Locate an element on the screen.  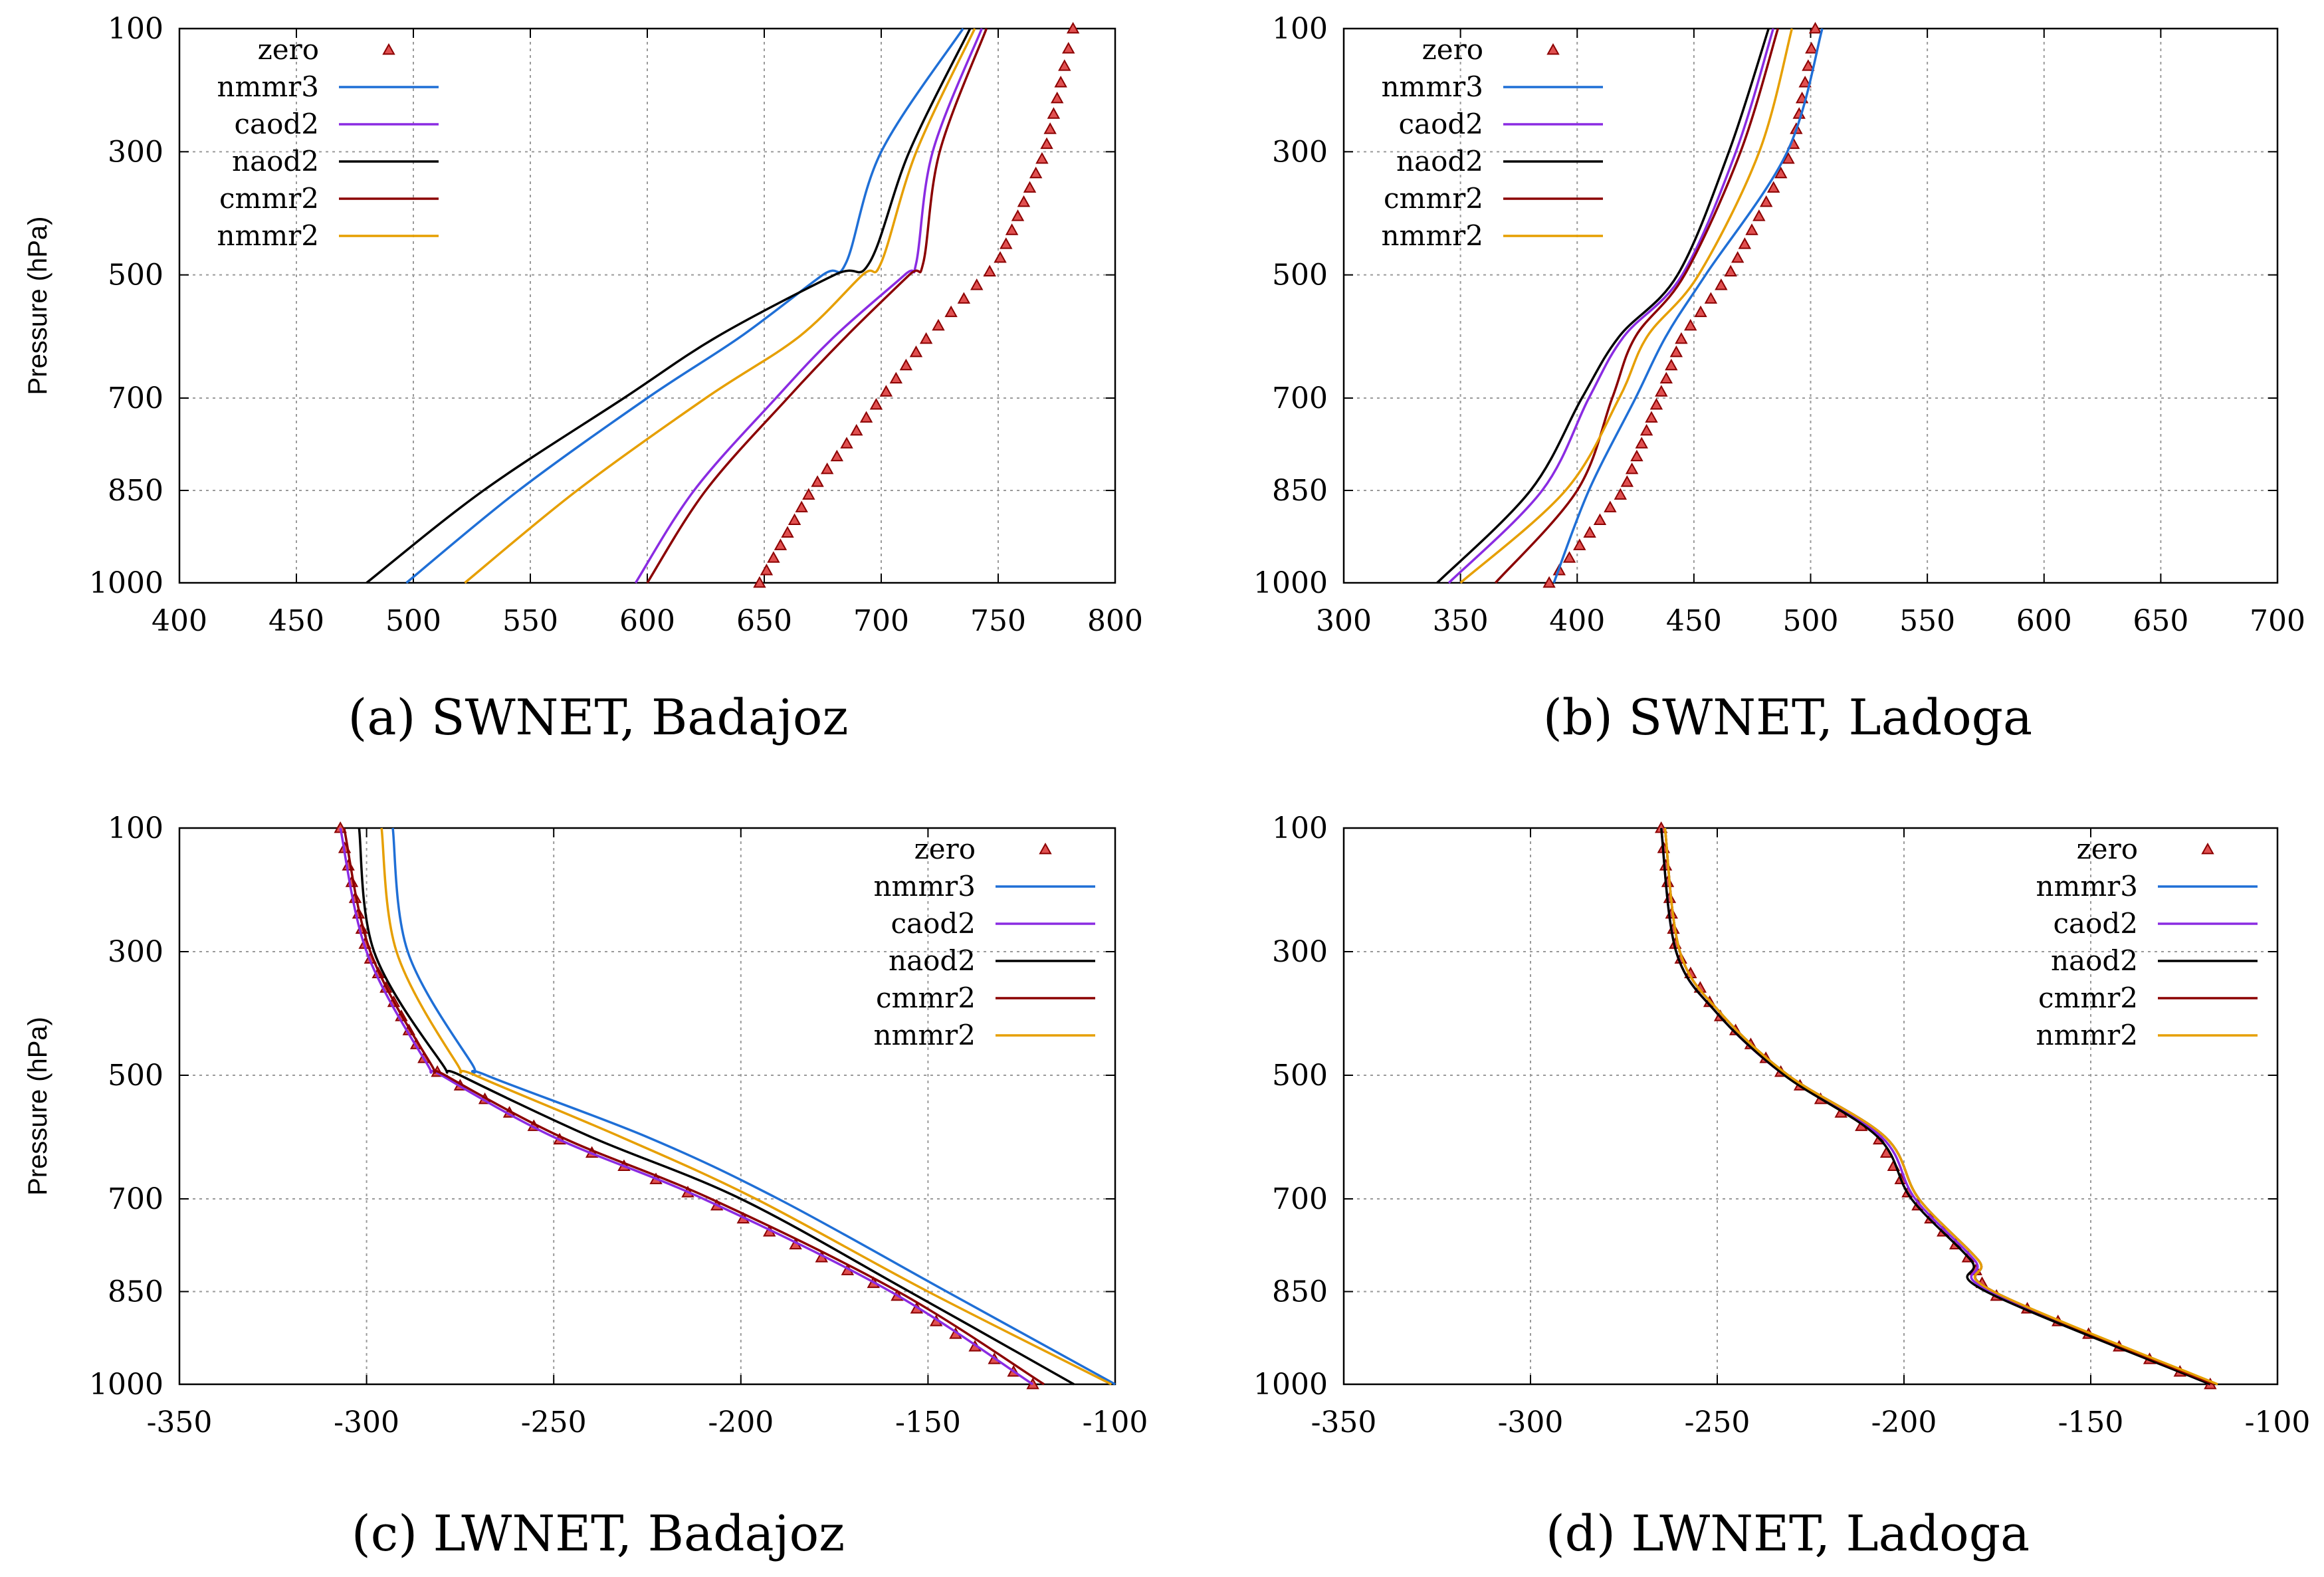
series-cmmr2-line is located at coordinates (817, 305).